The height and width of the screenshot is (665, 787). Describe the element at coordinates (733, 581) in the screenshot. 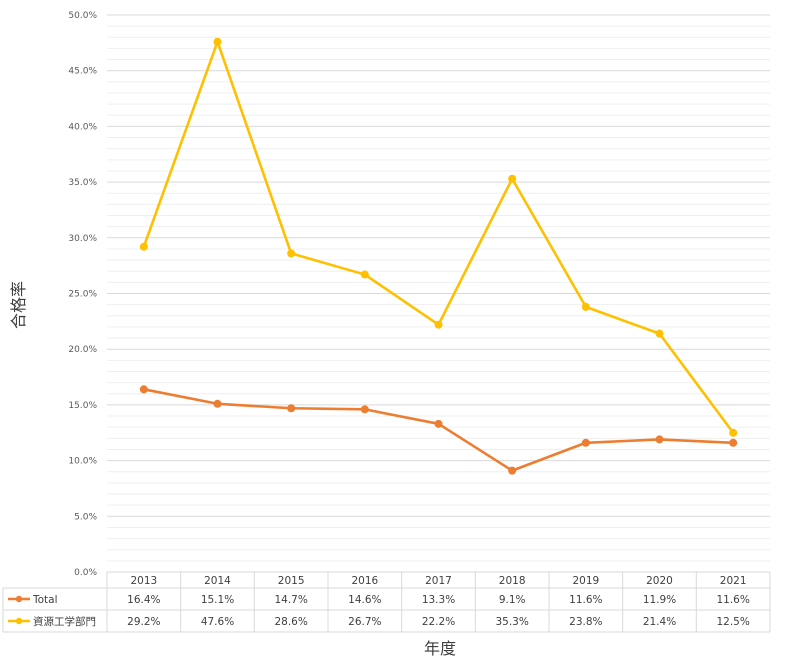

I see `x-tick-label: 2021` at that location.